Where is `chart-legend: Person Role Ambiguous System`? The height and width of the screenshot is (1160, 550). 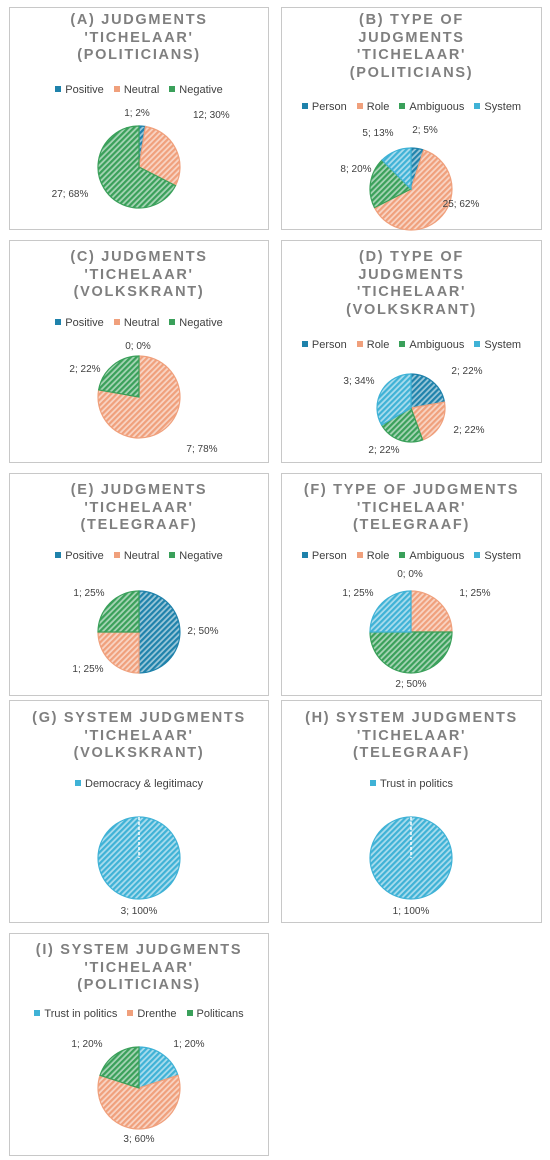
chart-legend: Person Role Ambiguous System is located at coordinates (411, 345).